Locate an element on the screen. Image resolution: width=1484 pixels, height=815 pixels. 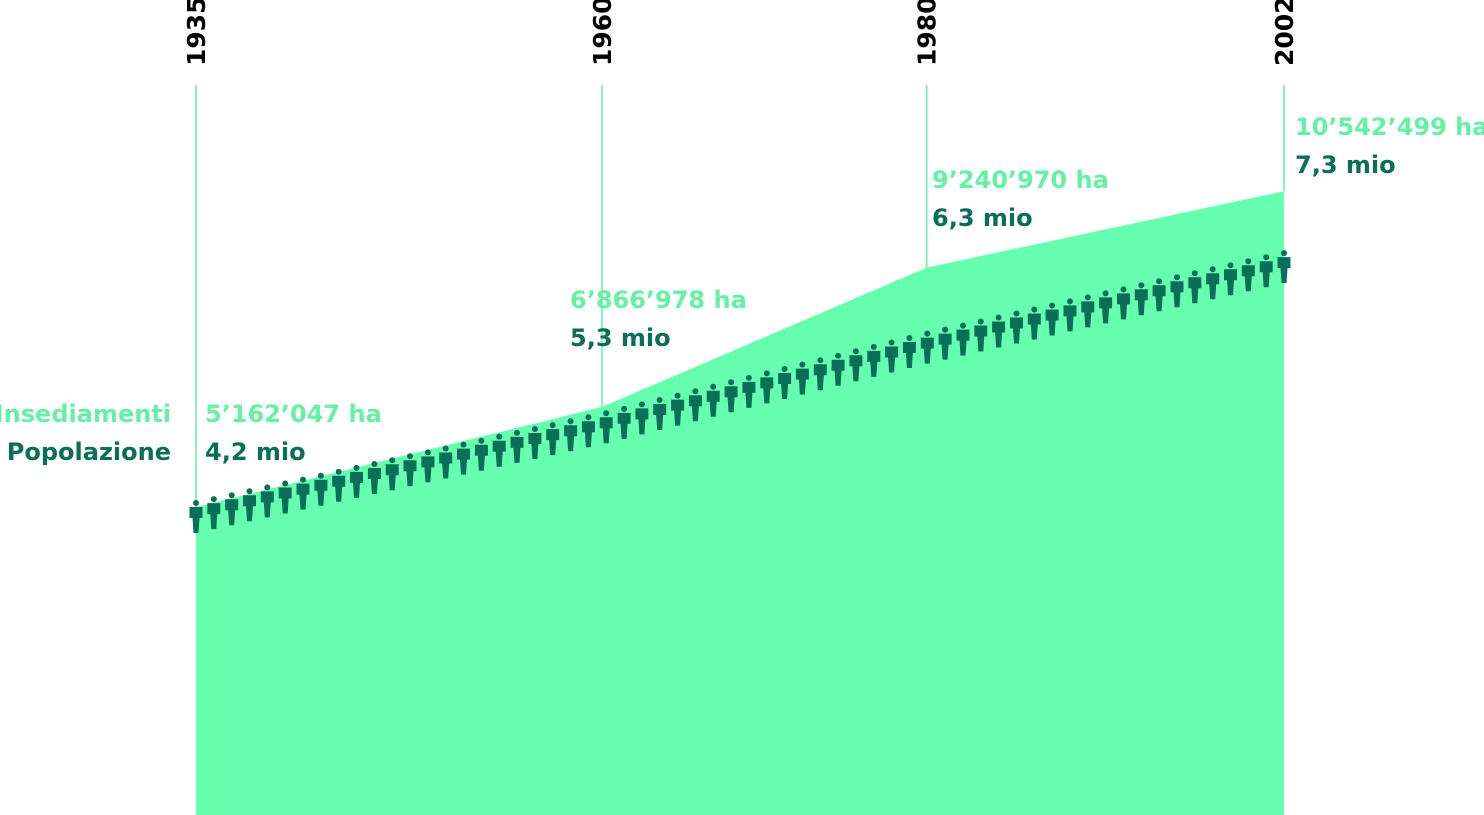
settlement-value-label: 6’866’978 ha is located at coordinates (658, 300).